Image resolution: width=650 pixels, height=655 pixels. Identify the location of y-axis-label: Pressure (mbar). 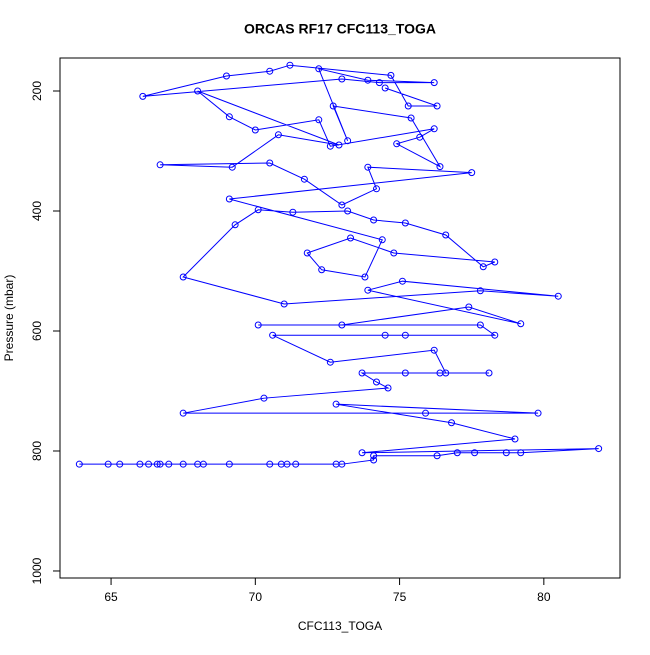
(9, 318).